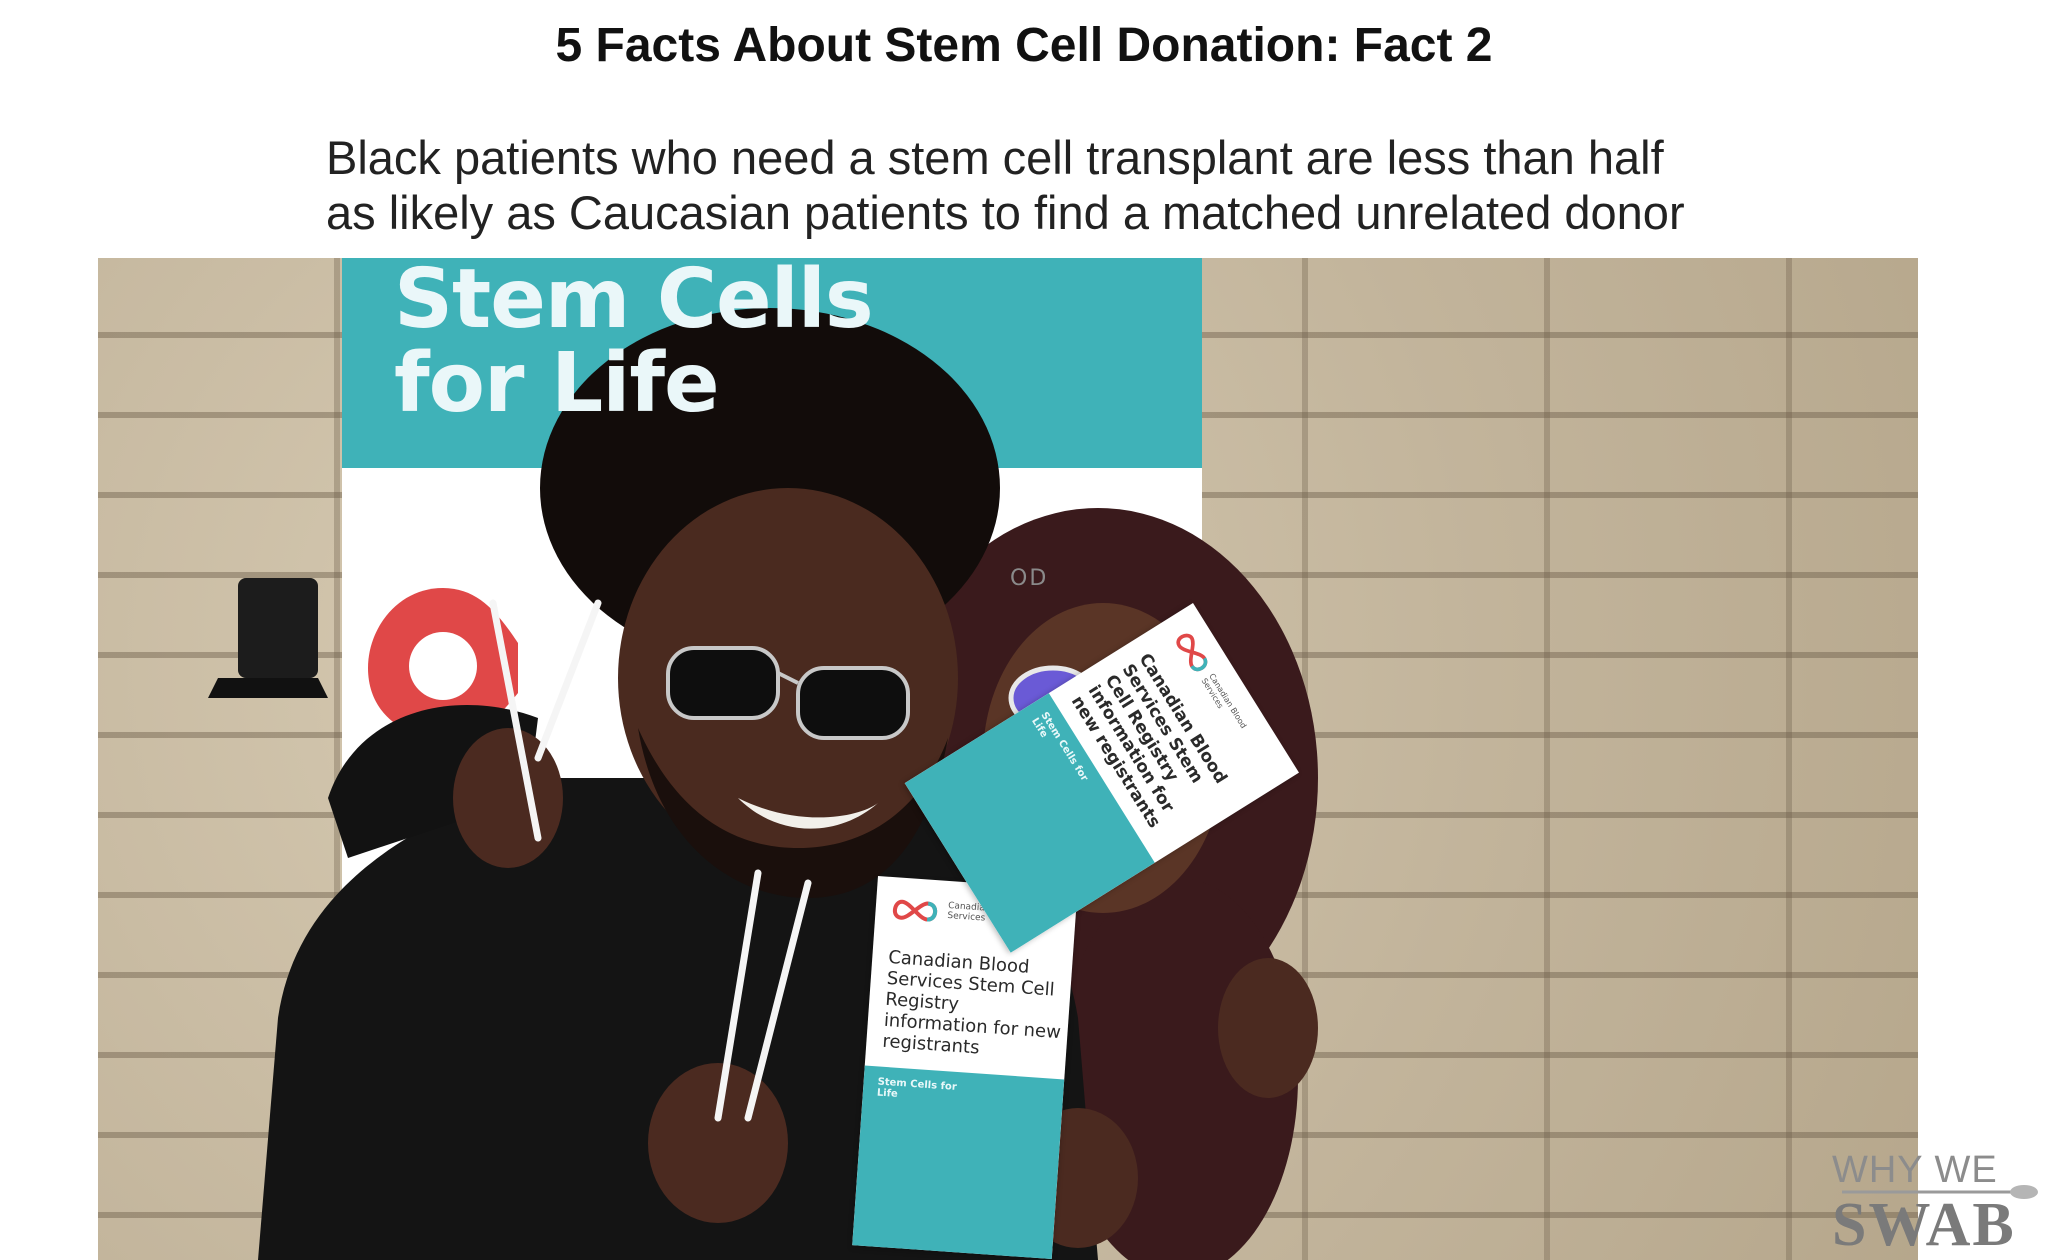  What do you see at coordinates (268, 638) in the screenshot?
I see `wall-lamp` at bounding box center [268, 638].